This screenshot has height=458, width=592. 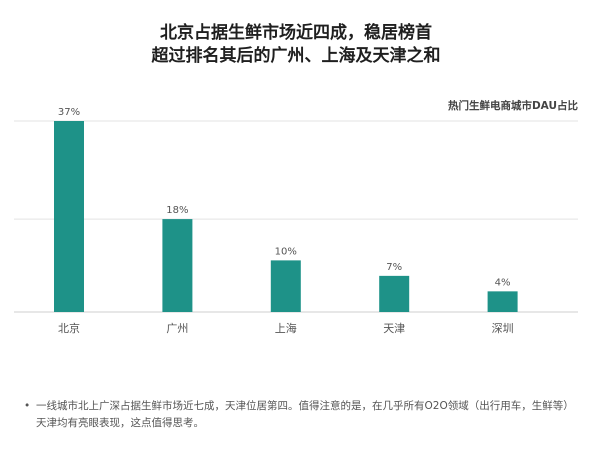 I want to click on value-label-1: 18%, so click(x=177, y=210).